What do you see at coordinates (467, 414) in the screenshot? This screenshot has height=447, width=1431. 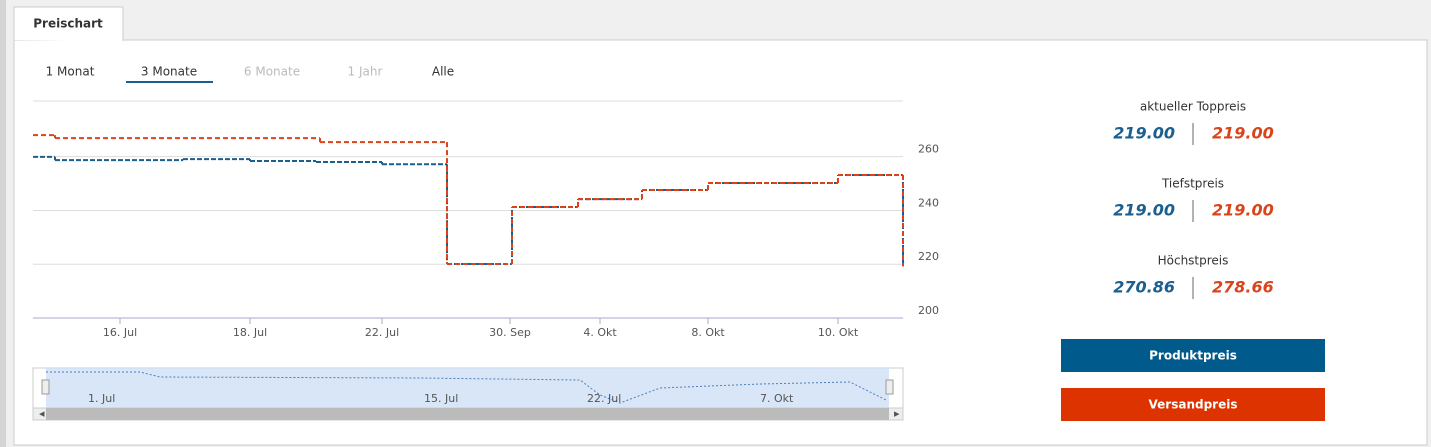 I see `scrollbar-thumb` at bounding box center [467, 414].